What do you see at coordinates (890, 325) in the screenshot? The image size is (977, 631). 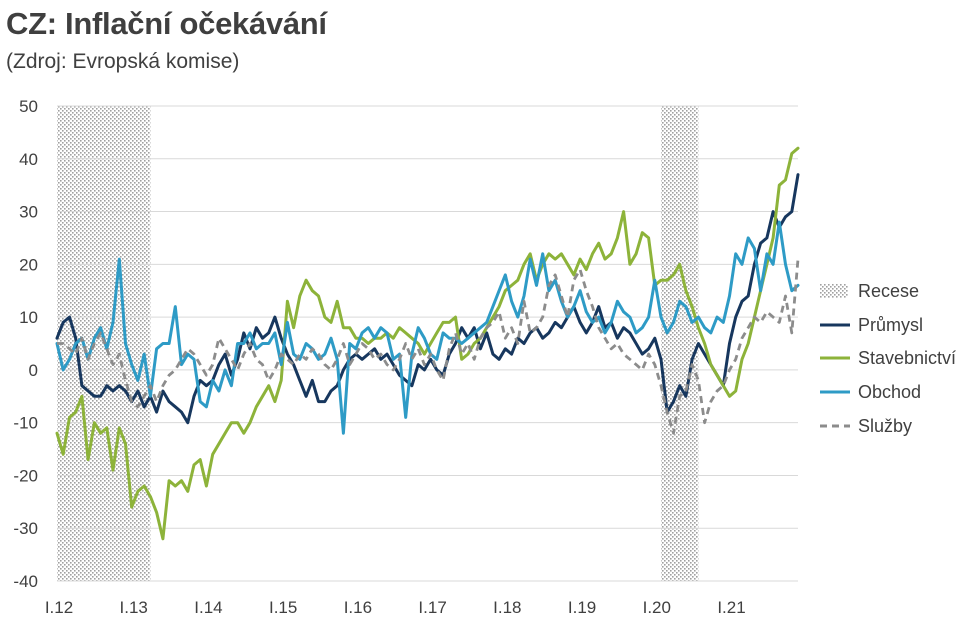 I see `legend-label: Průmysl` at bounding box center [890, 325].